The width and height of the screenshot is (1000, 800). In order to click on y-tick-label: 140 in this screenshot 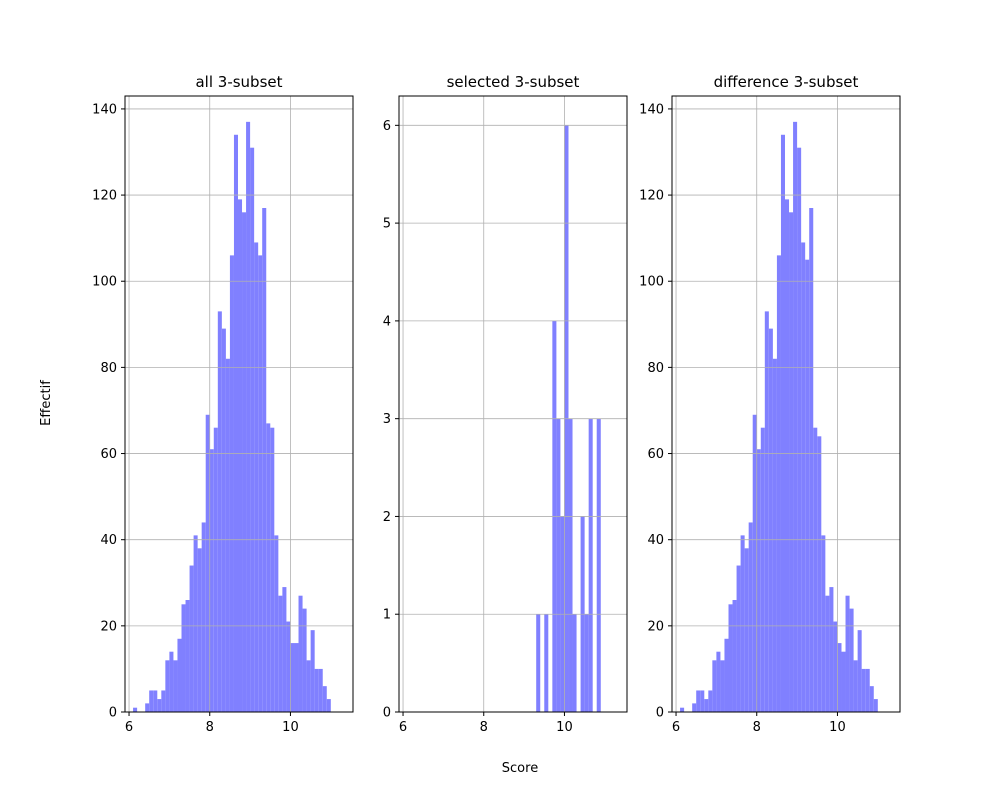, I will do `click(651, 109)`.